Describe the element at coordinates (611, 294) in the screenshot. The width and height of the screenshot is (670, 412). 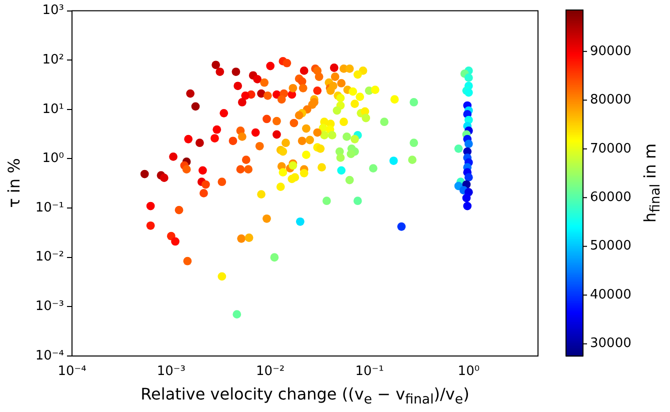
I see `color-bar-label: 40000` at that location.